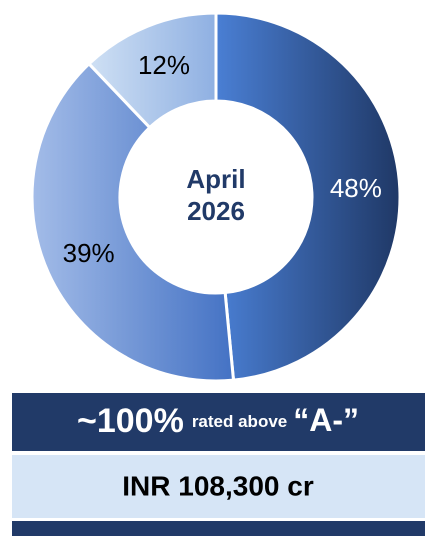 The height and width of the screenshot is (536, 437). Describe the element at coordinates (89, 253) in the screenshot. I see `data-label: 39%` at that location.